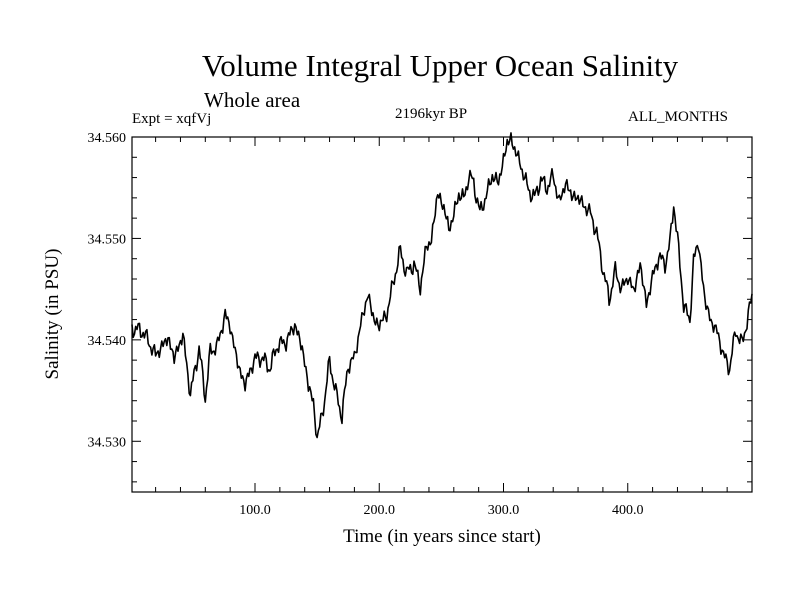  Describe the element at coordinates (107, 341) in the screenshot. I see `y-tick-label: 34.540` at that location.